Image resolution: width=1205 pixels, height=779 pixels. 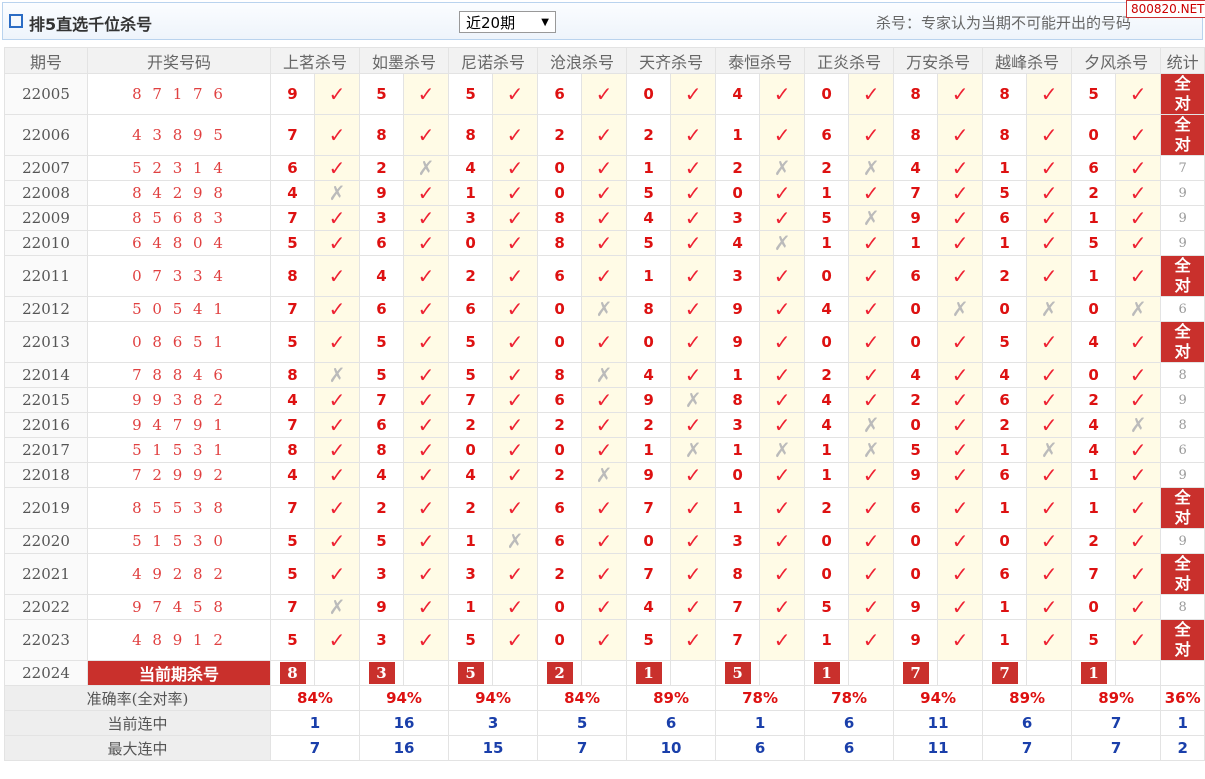 I want to click on period: 22020, so click(x=46, y=541).